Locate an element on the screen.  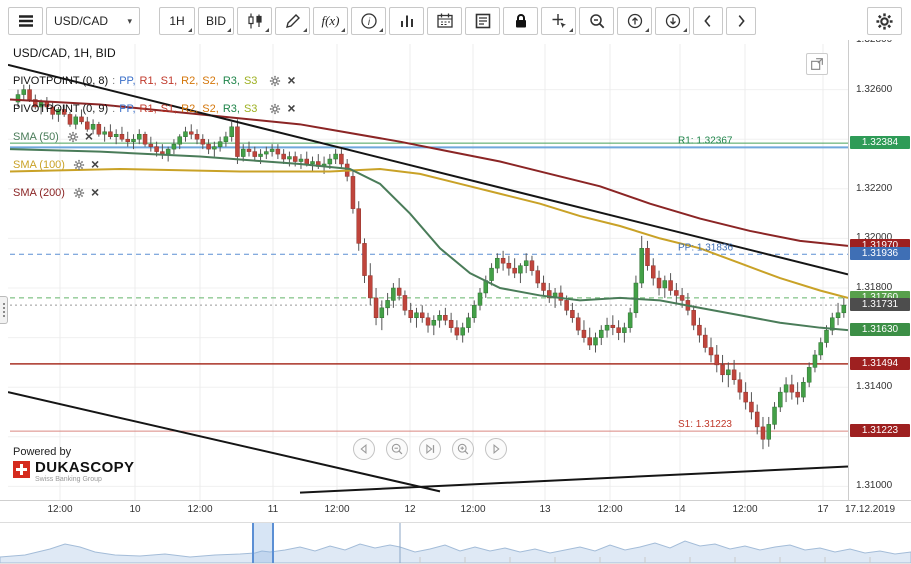
svg-text: i is located at coordinates (368, 22).